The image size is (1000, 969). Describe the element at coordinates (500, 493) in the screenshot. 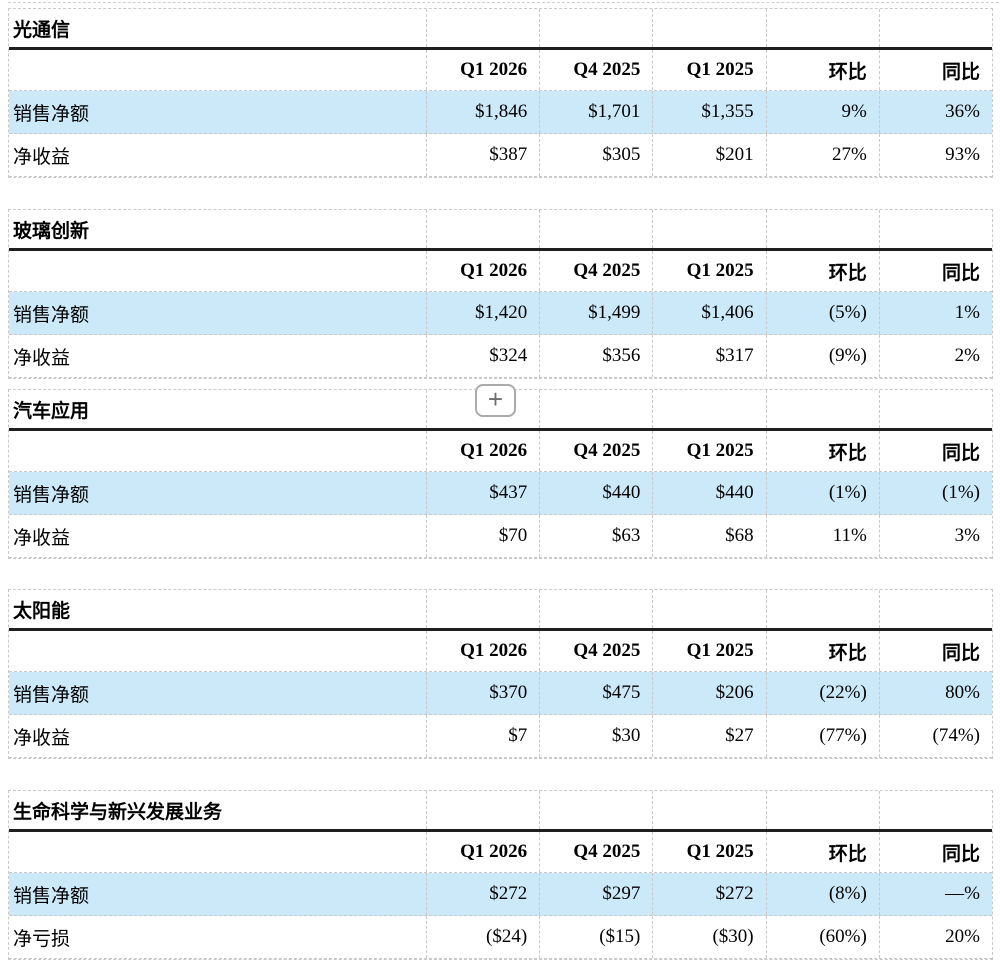

I see `net-sales-row: 销售净额 $437 $440 $440 (1%) (1%)` at that location.